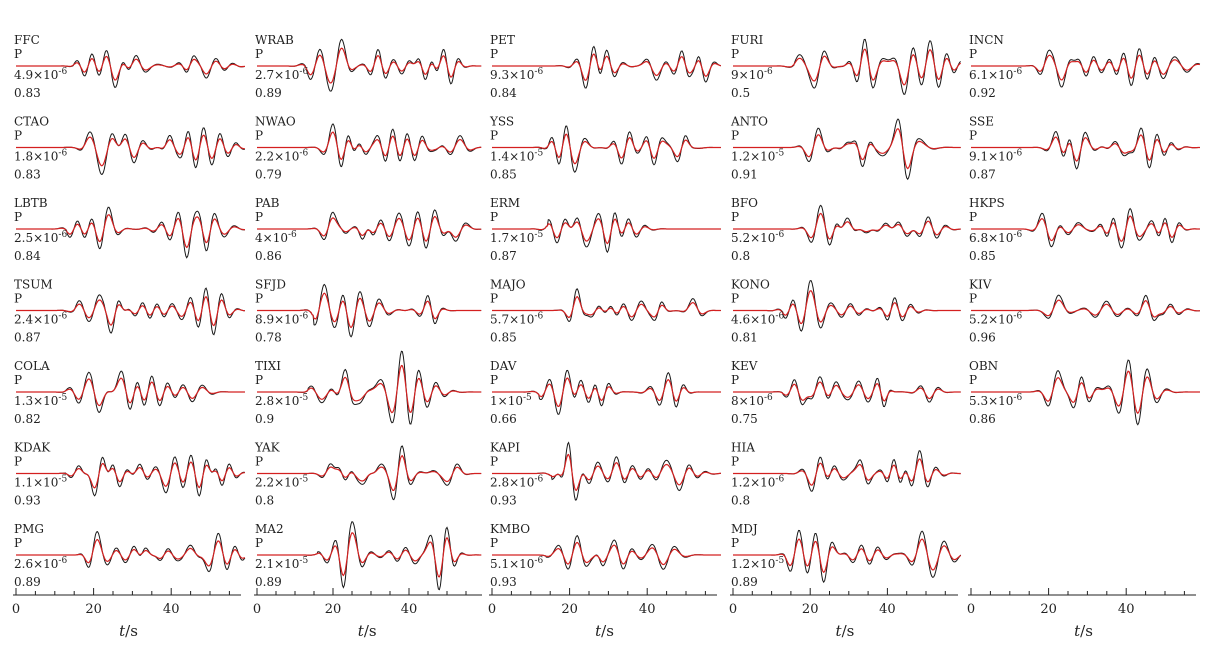  I want to click on synthetic-trace-kdak, so click(130, 475).